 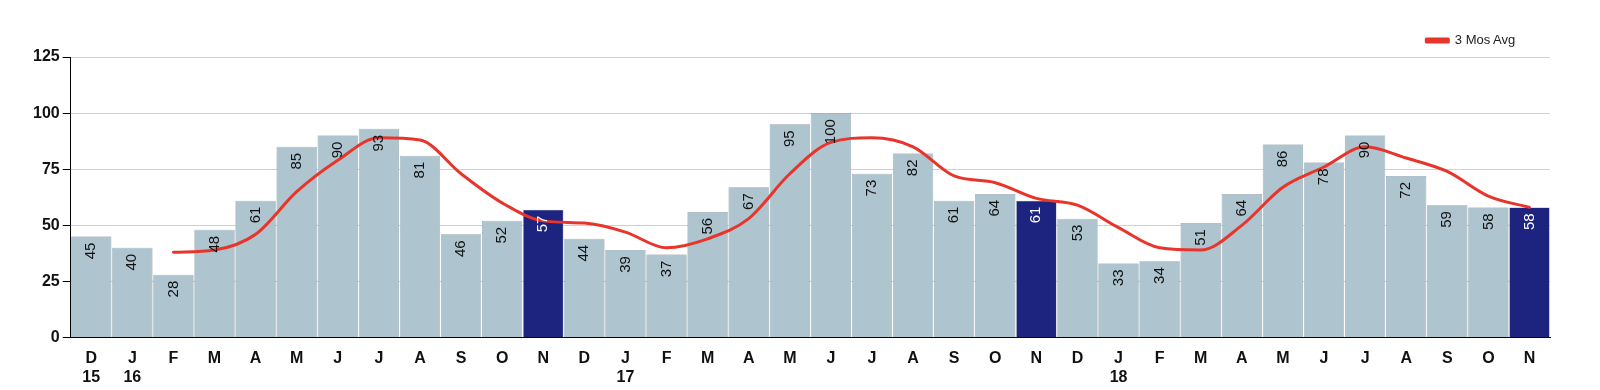 I want to click on data-label: 44, so click(x=583, y=253).